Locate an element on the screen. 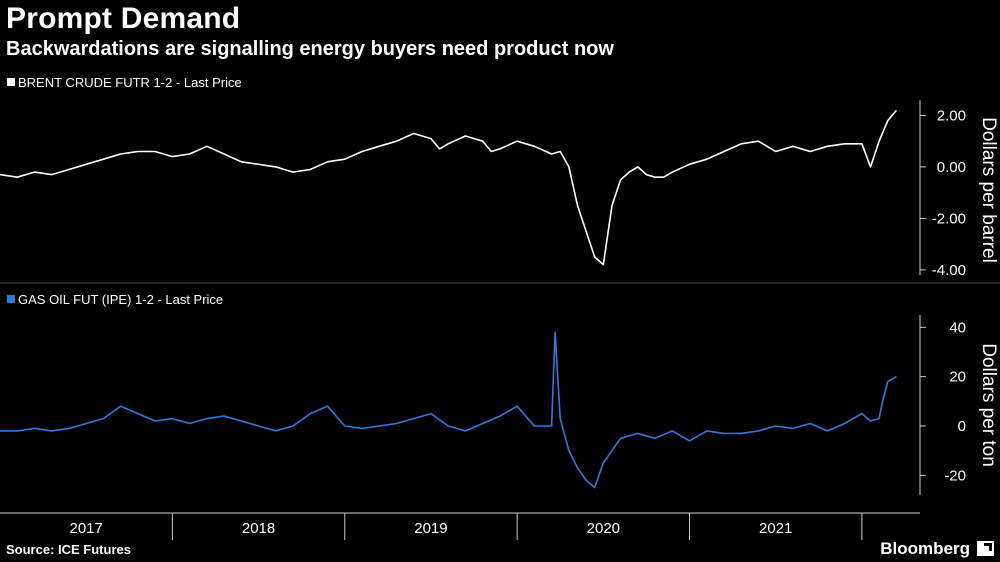  gasoil-y-tick-label: 20 is located at coordinates (957, 377).